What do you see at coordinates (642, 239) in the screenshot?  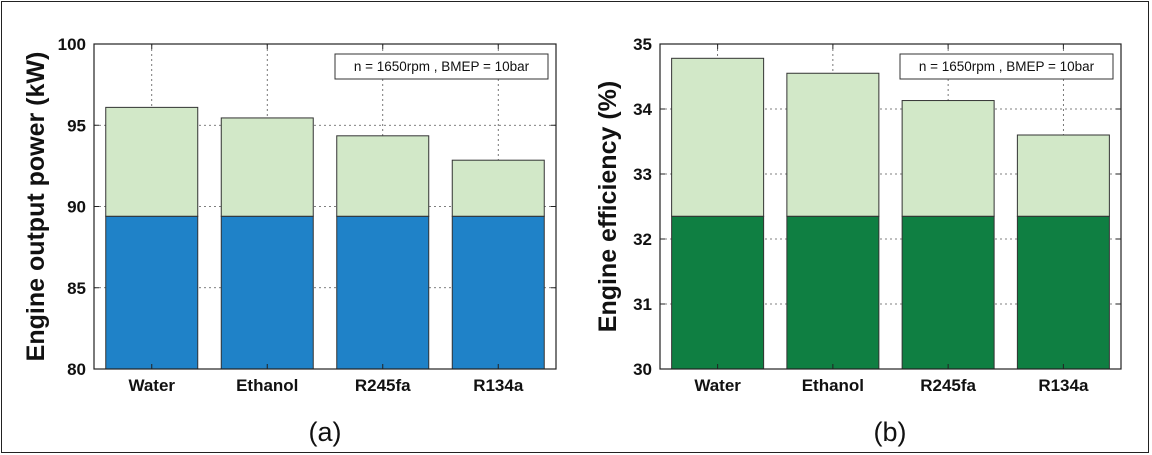 I see `y-tick-label: 32` at bounding box center [642, 239].